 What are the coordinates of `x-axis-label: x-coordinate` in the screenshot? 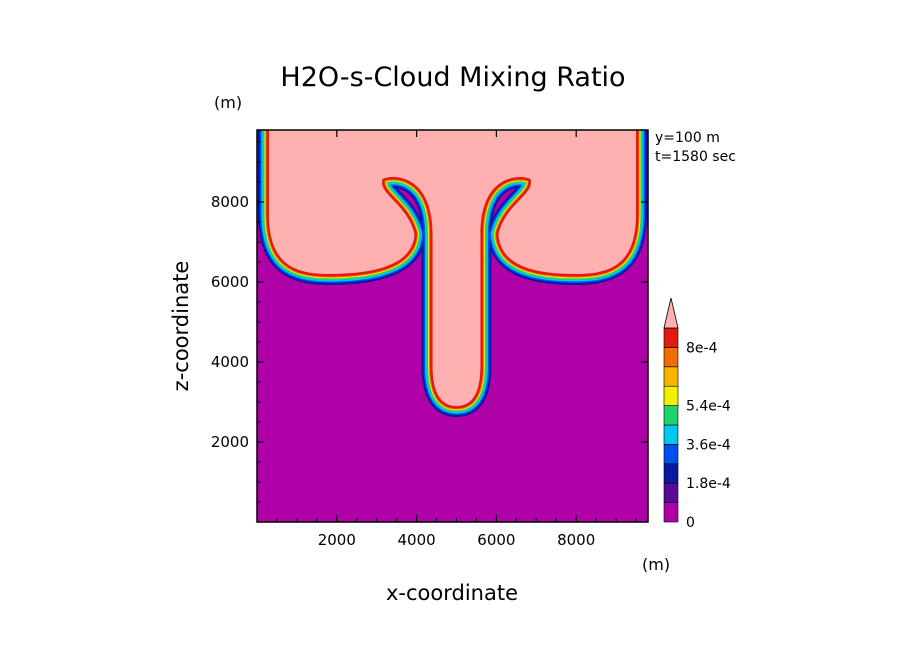 It's located at (452, 593).